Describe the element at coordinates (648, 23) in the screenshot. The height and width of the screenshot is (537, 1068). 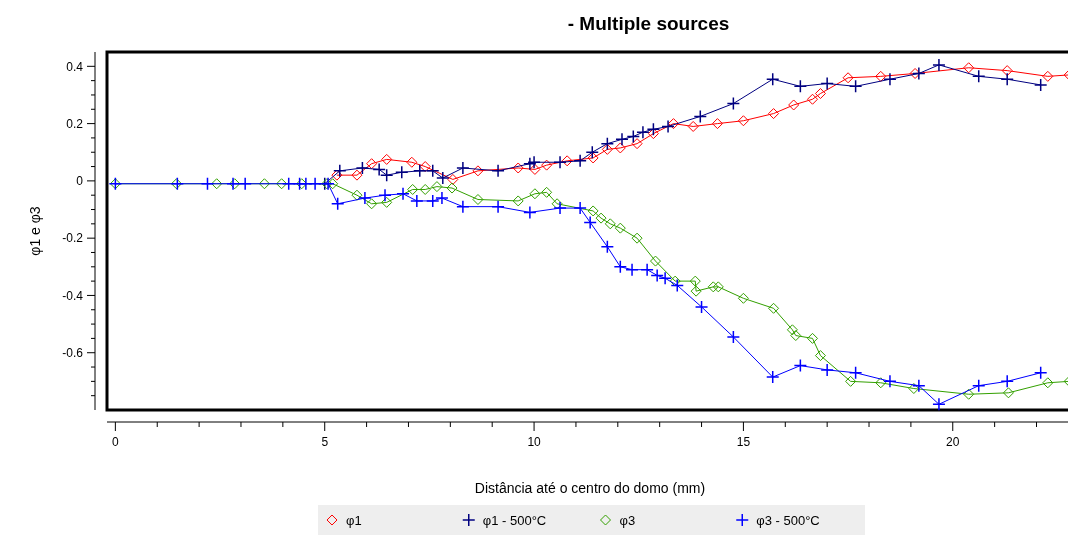
I see `chart-title: - Multiple sources` at that location.